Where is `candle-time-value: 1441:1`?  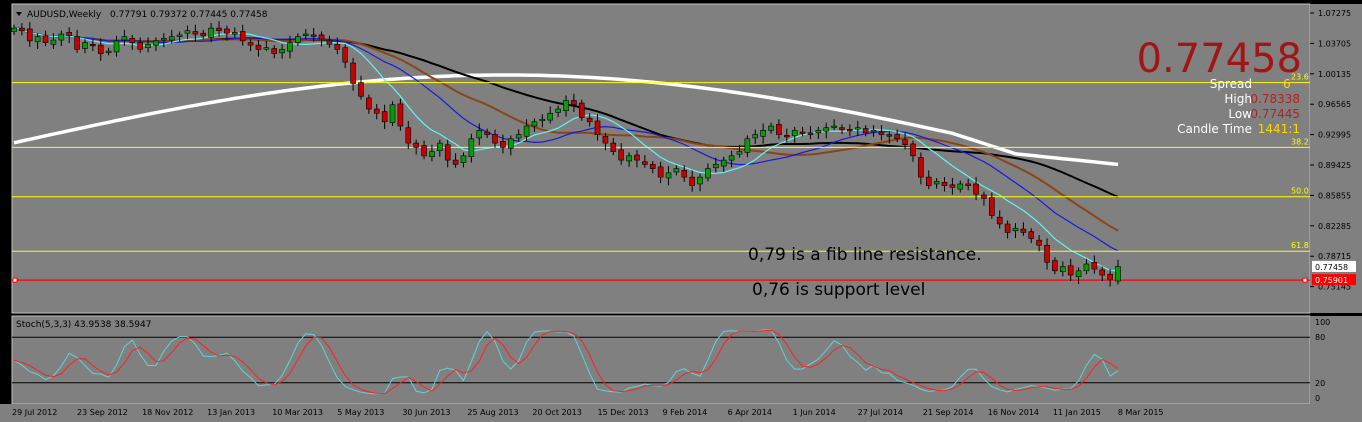 candle-time-value: 1441:1 is located at coordinates (1279, 129).